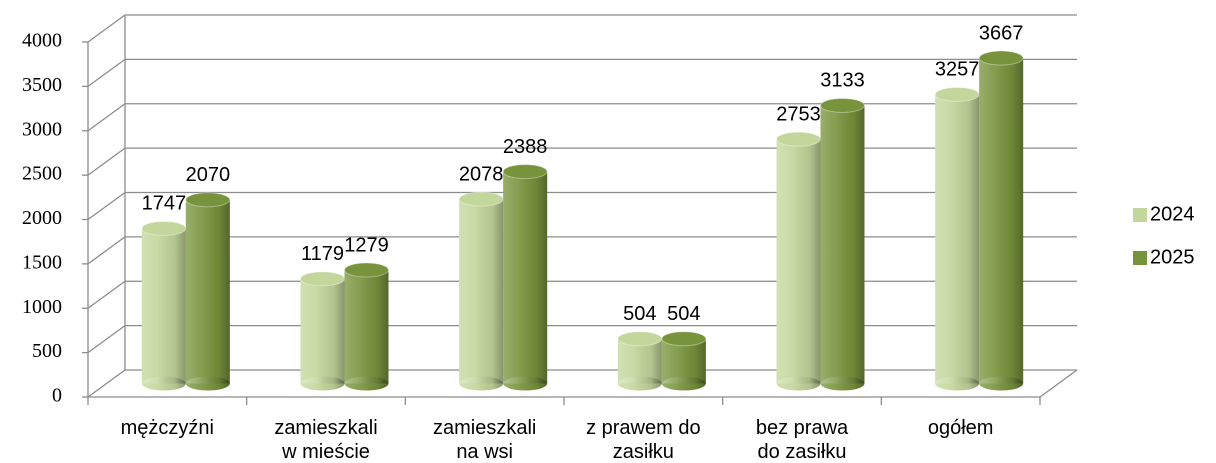  Describe the element at coordinates (47, 351) in the screenshot. I see `y-tick-label: 500` at that location.